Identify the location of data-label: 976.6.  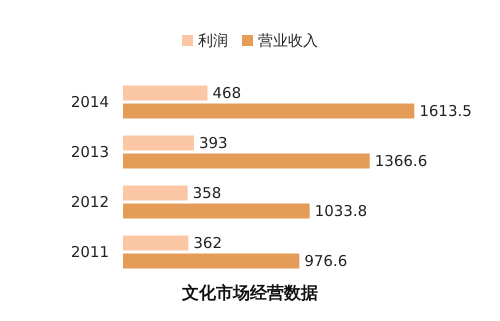
(326, 261).